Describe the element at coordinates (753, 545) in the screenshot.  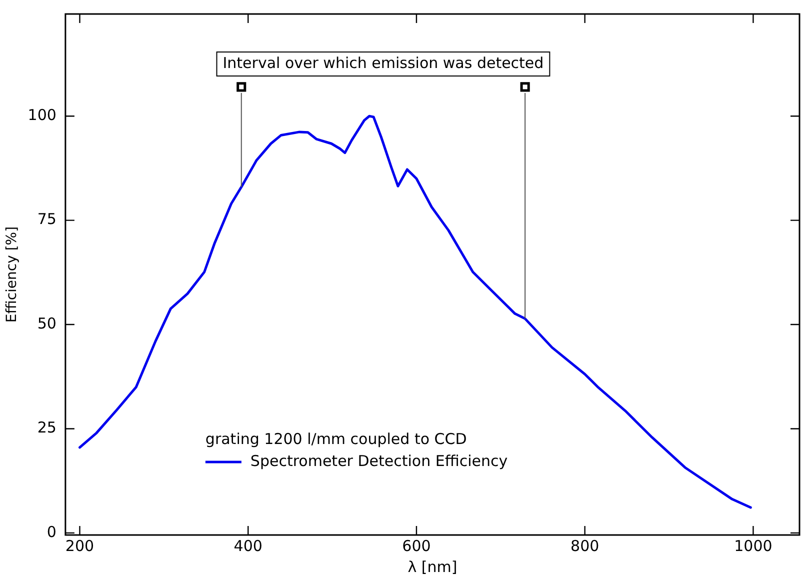
I see `x-tick-label: 1000` at that location.